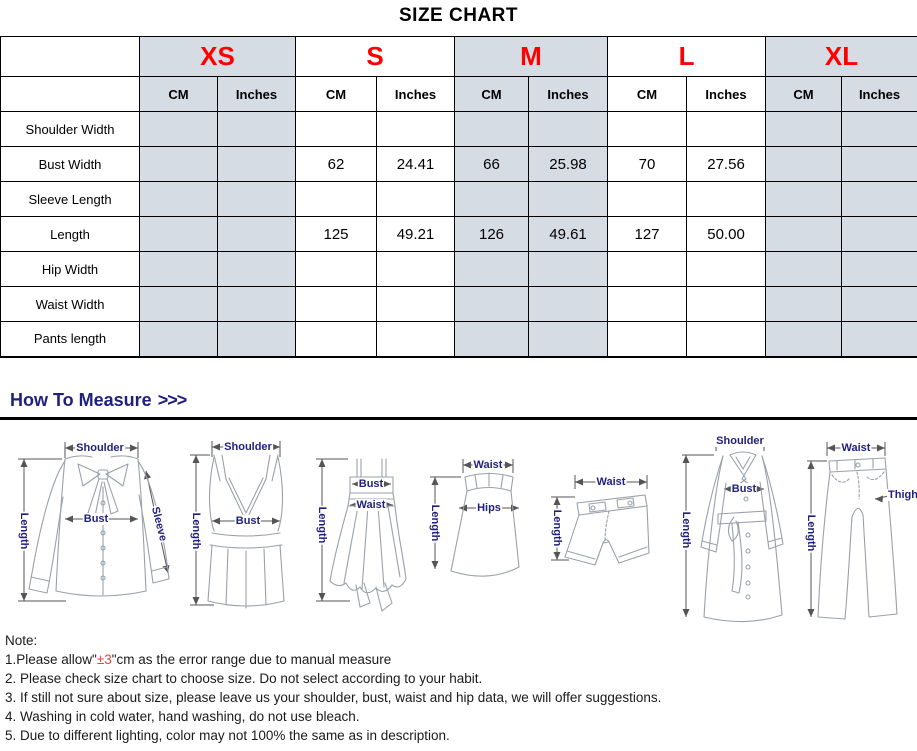 This screenshot has height=751, width=917. I want to click on row-label: Sleeve Length, so click(70, 199).